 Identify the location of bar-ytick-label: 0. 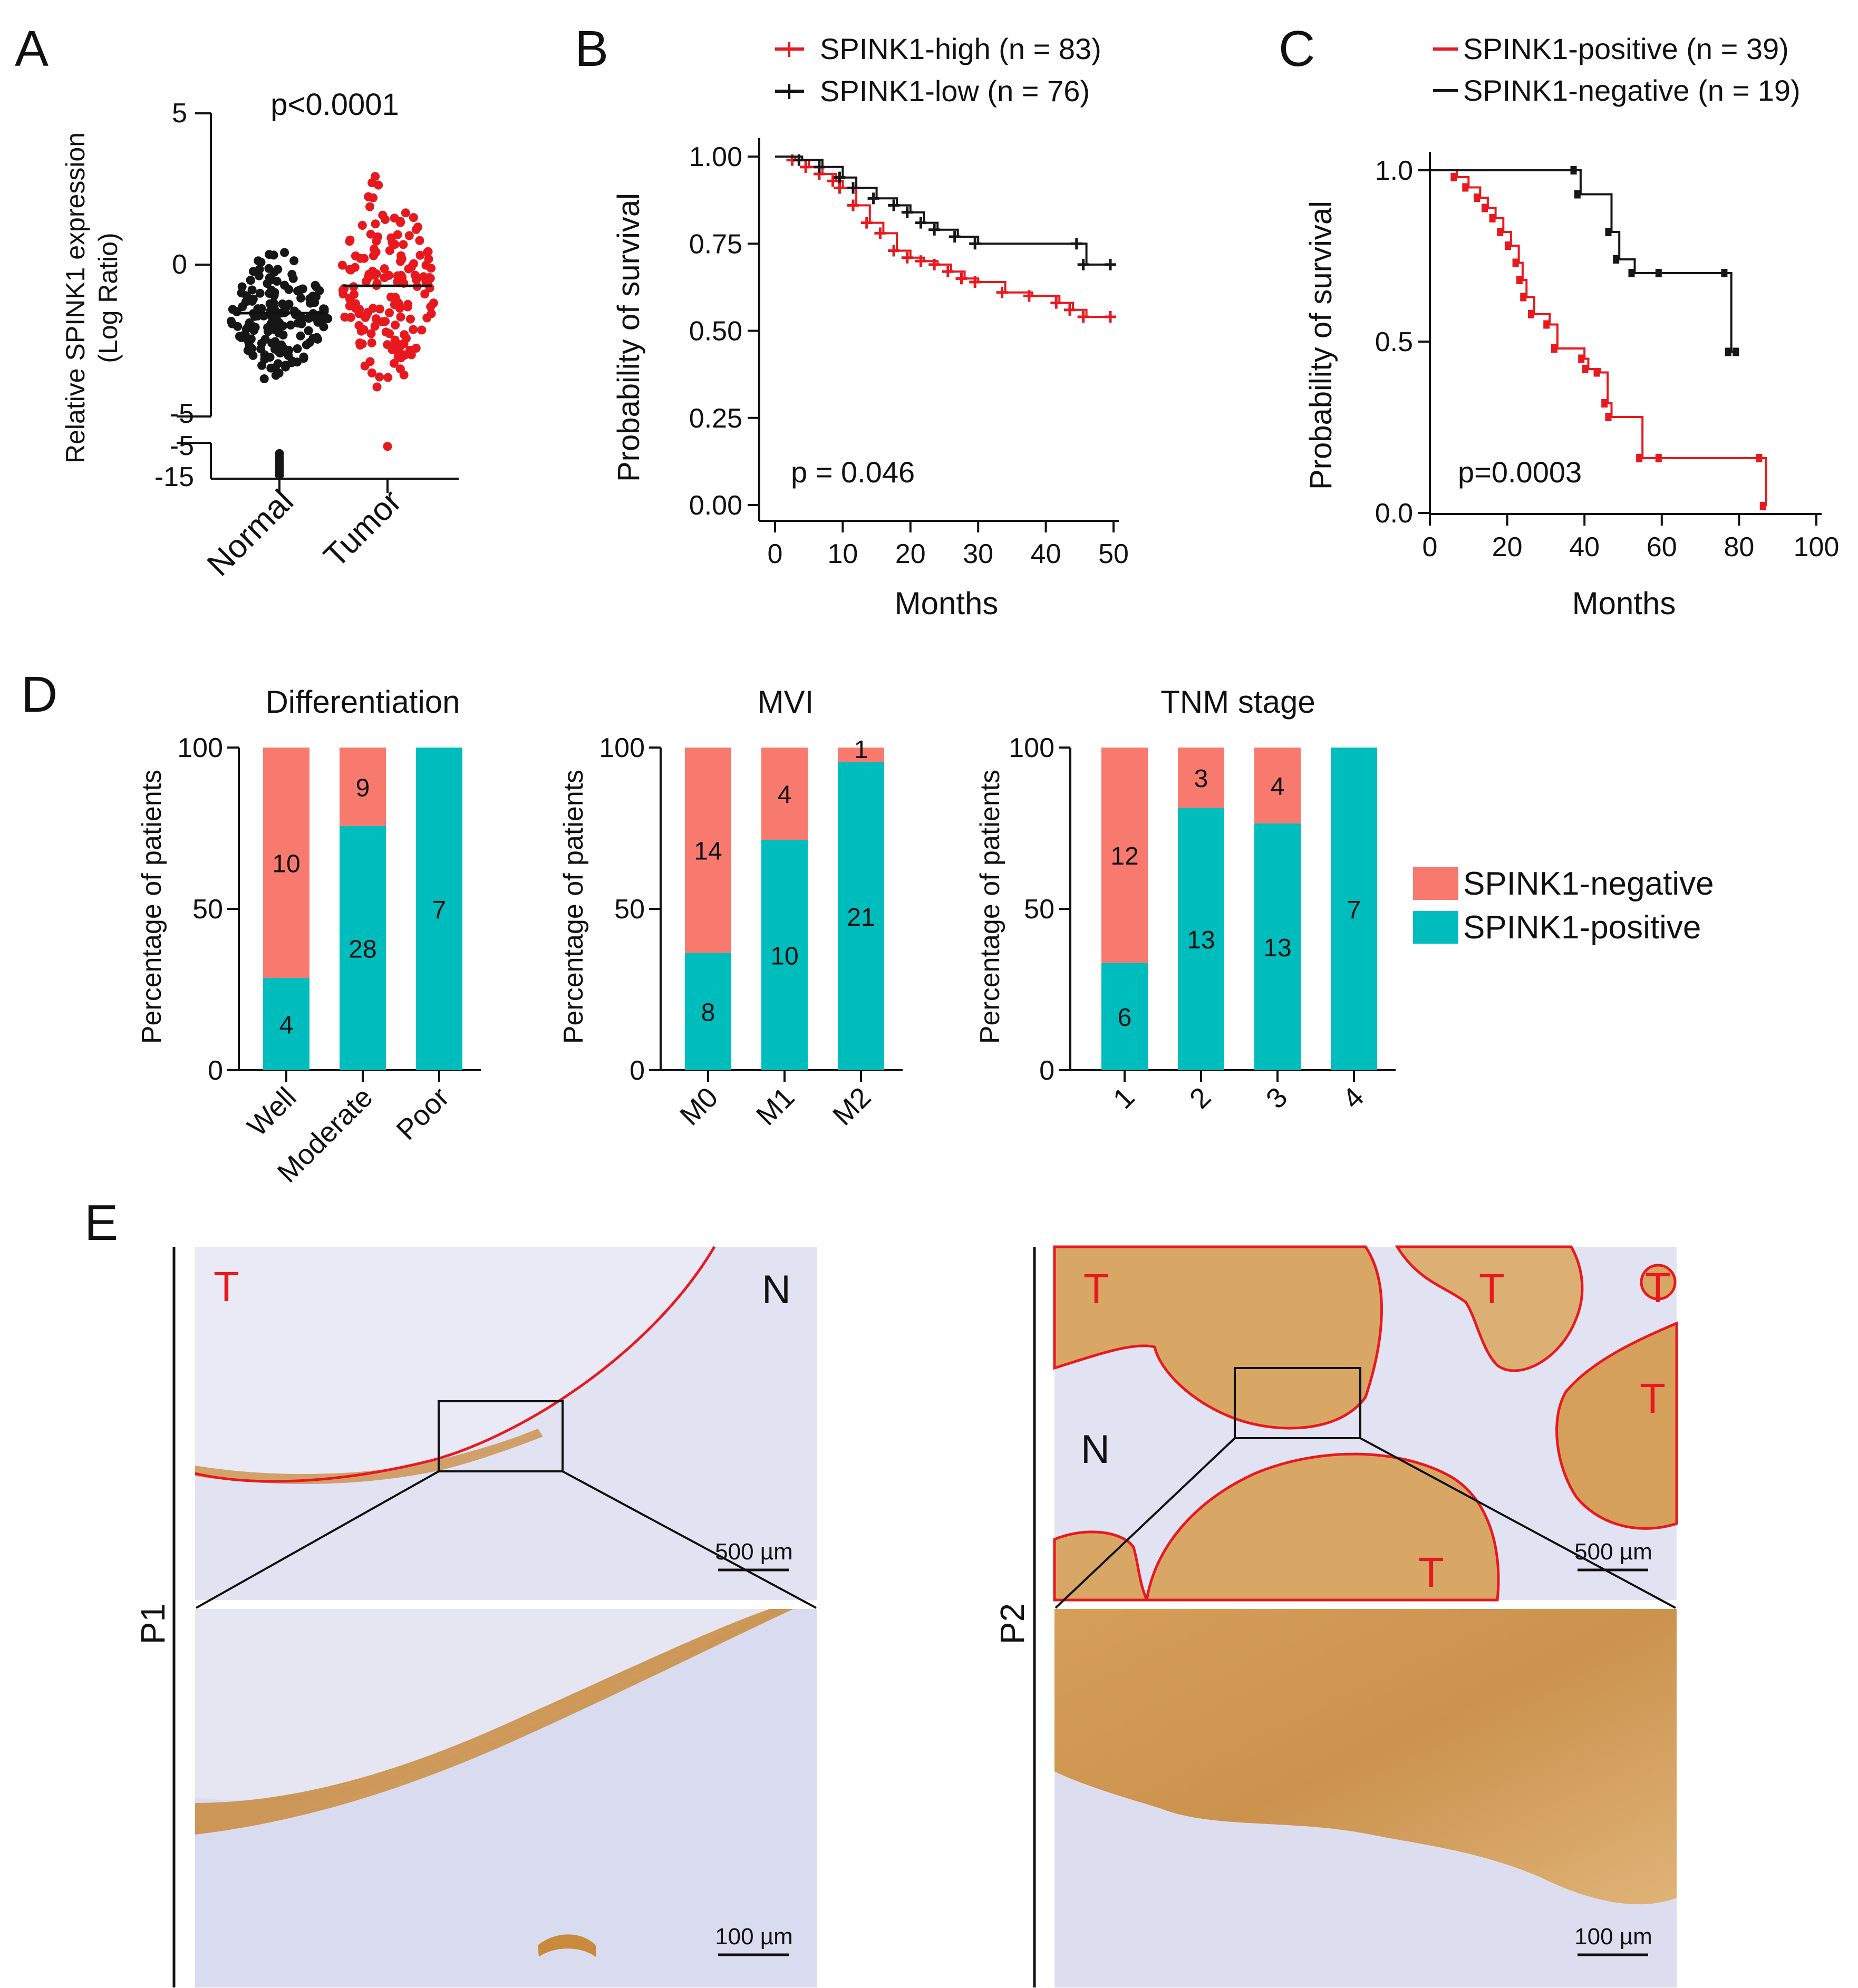
(215, 1070).